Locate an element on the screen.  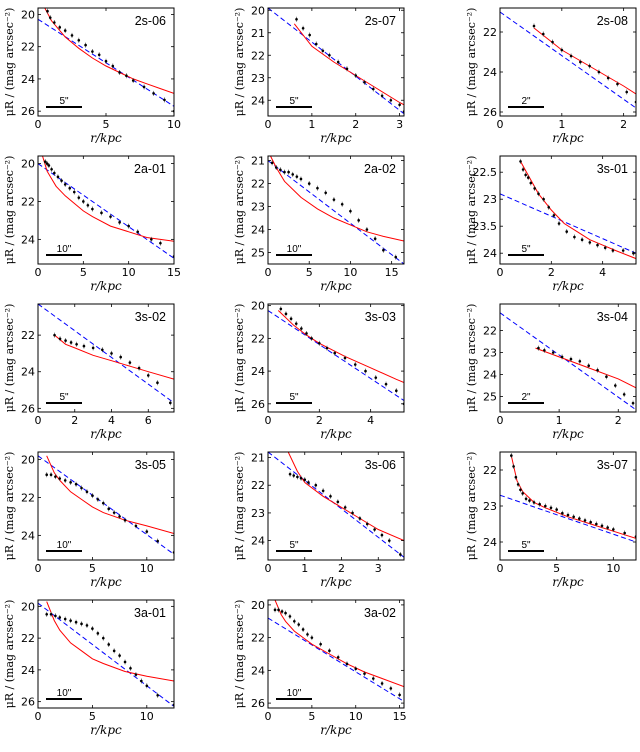
panel-label: 3s-06 is located at coordinates (380, 465).